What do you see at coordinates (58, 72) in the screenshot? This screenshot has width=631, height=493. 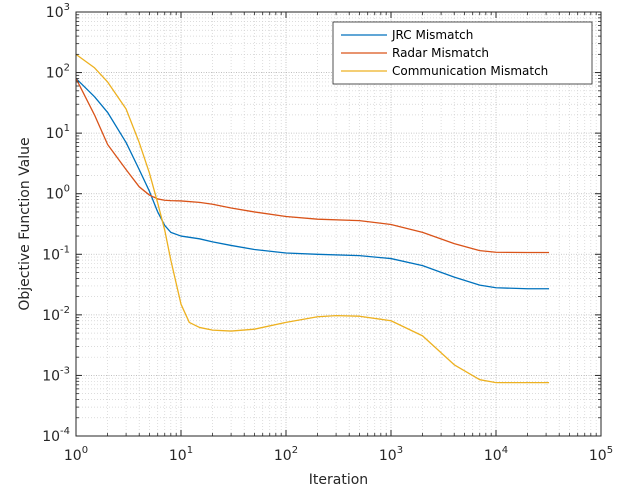 I see `y-tick-label: 10²` at bounding box center [58, 72].